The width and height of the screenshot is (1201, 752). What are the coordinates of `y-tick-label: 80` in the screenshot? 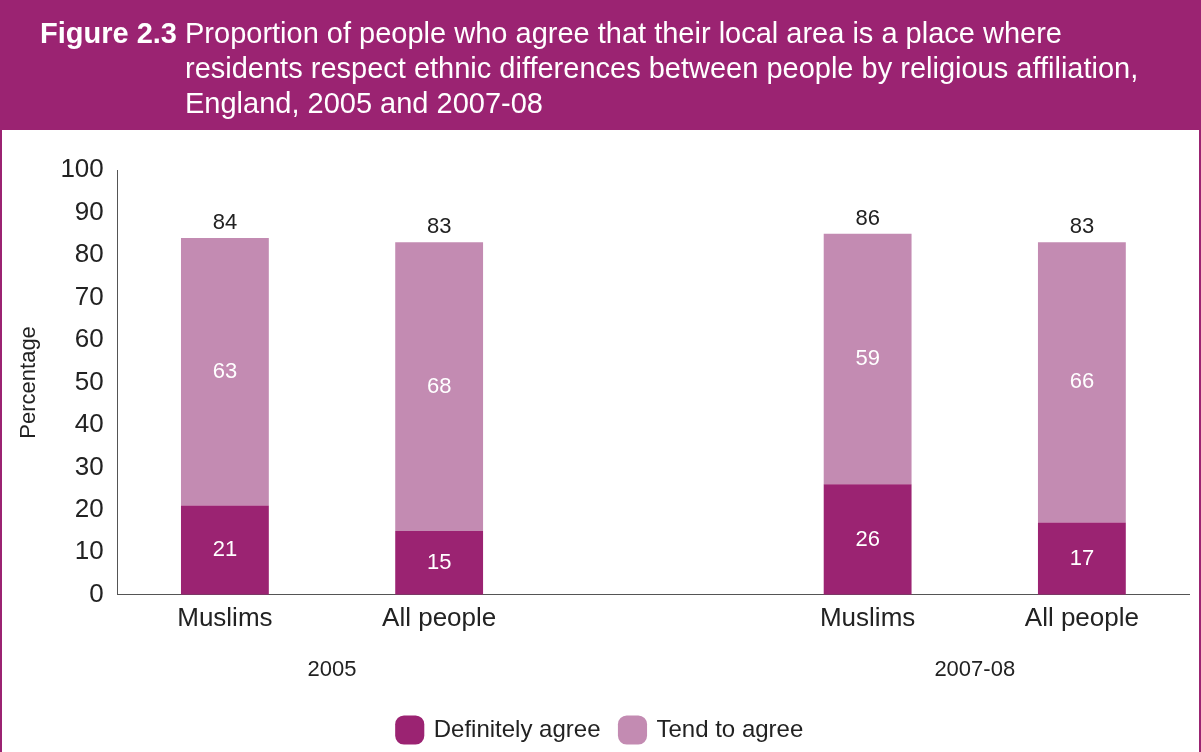 It's located at (89, 253).